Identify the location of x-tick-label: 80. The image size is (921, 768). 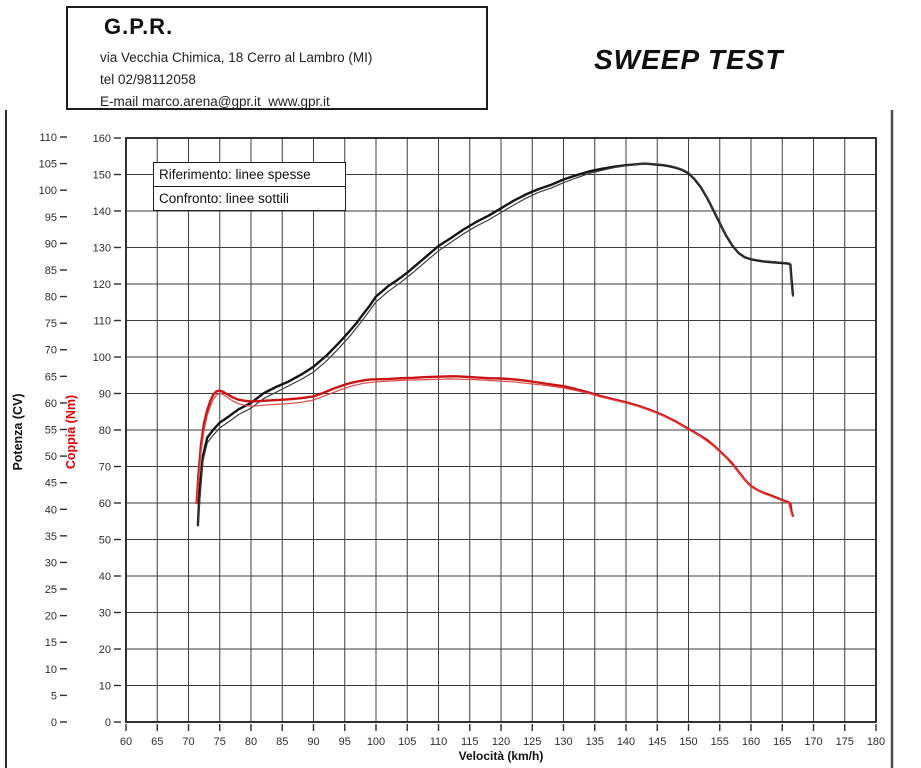
(251, 742).